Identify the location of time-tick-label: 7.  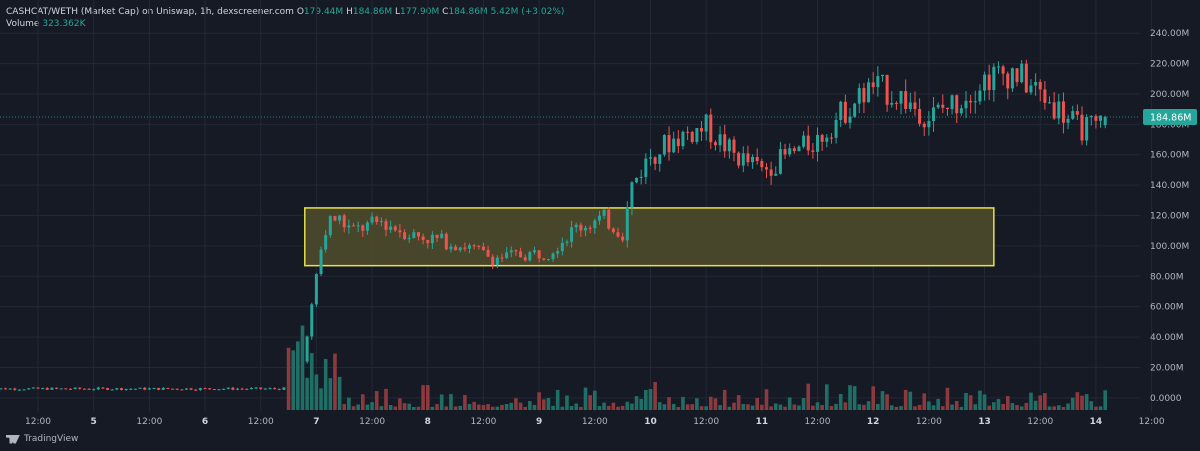
(316, 422).